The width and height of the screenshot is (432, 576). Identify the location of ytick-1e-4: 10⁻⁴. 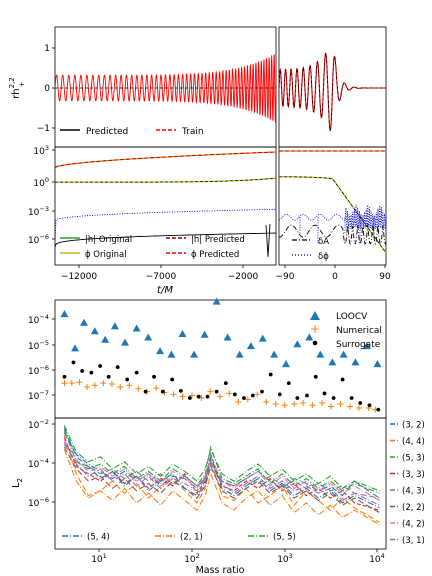
(38, 319).